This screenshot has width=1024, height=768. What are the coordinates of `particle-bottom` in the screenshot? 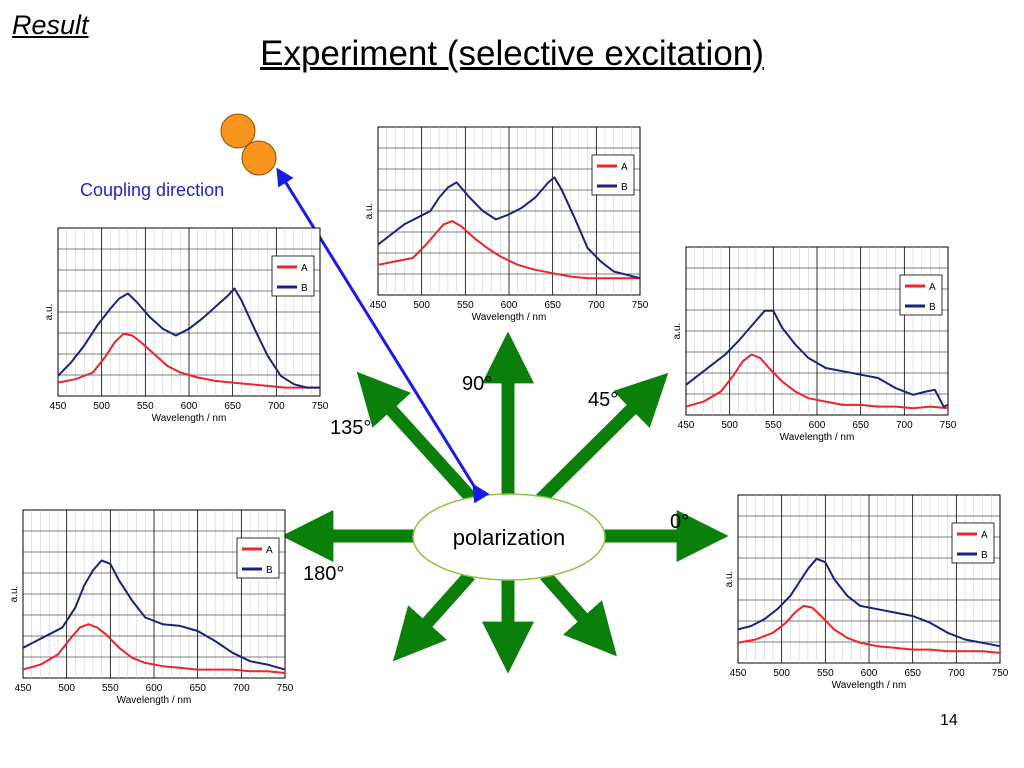 It's located at (259, 158).